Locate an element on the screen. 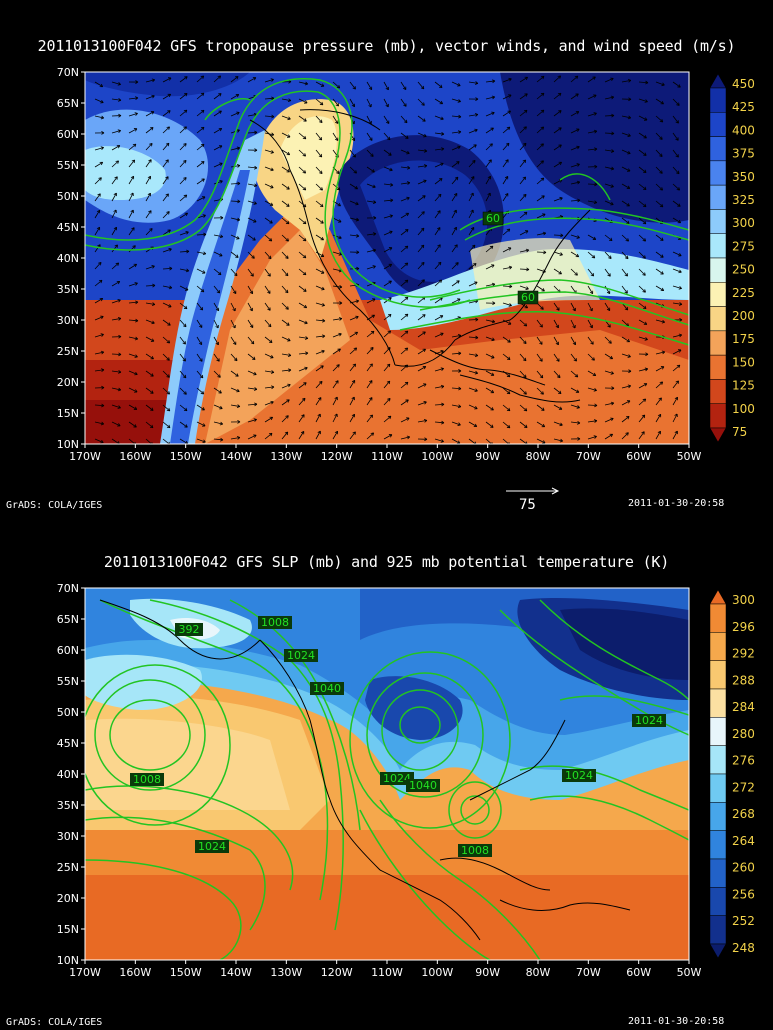  colorbar-label: 292 is located at coordinates (743, 654).